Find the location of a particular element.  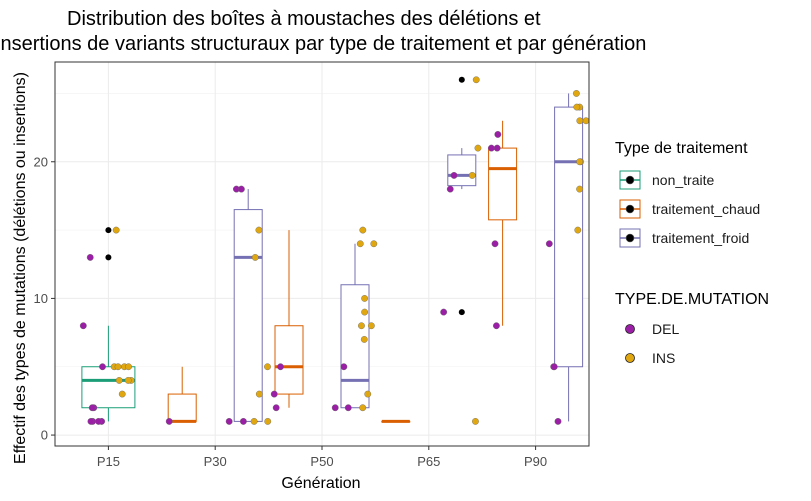

x-tick-label: P30 is located at coordinates (215, 461).